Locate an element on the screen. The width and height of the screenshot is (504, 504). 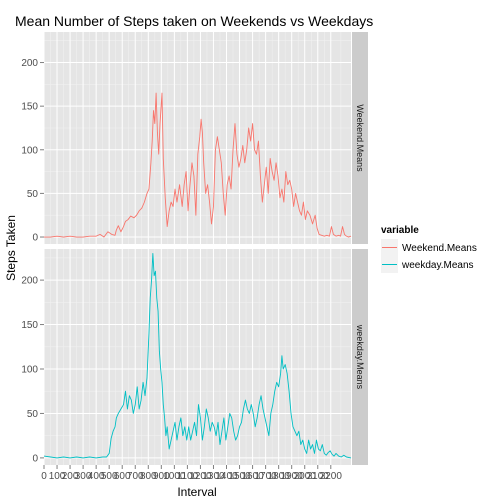
x-tick-label: 500 is located at coordinates (109, 476).